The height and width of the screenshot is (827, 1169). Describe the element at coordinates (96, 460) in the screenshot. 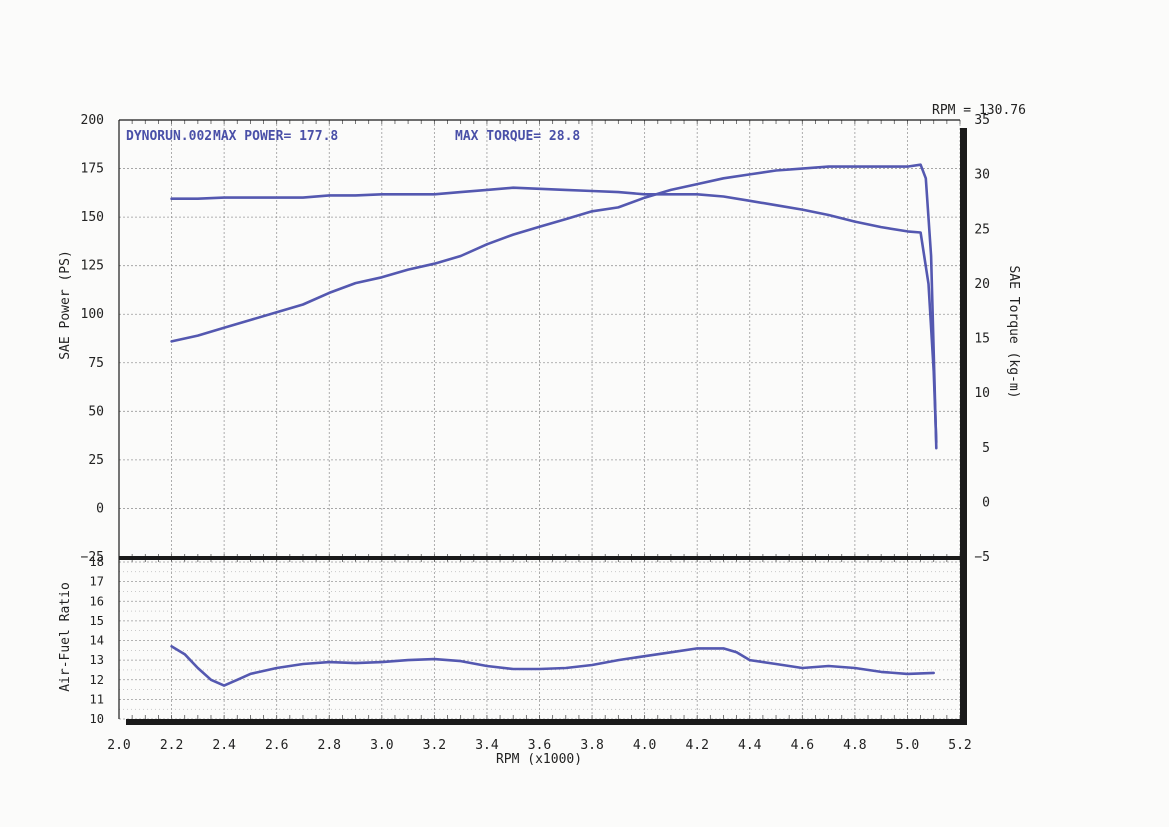

I see `power-tick-label: 25` at that location.